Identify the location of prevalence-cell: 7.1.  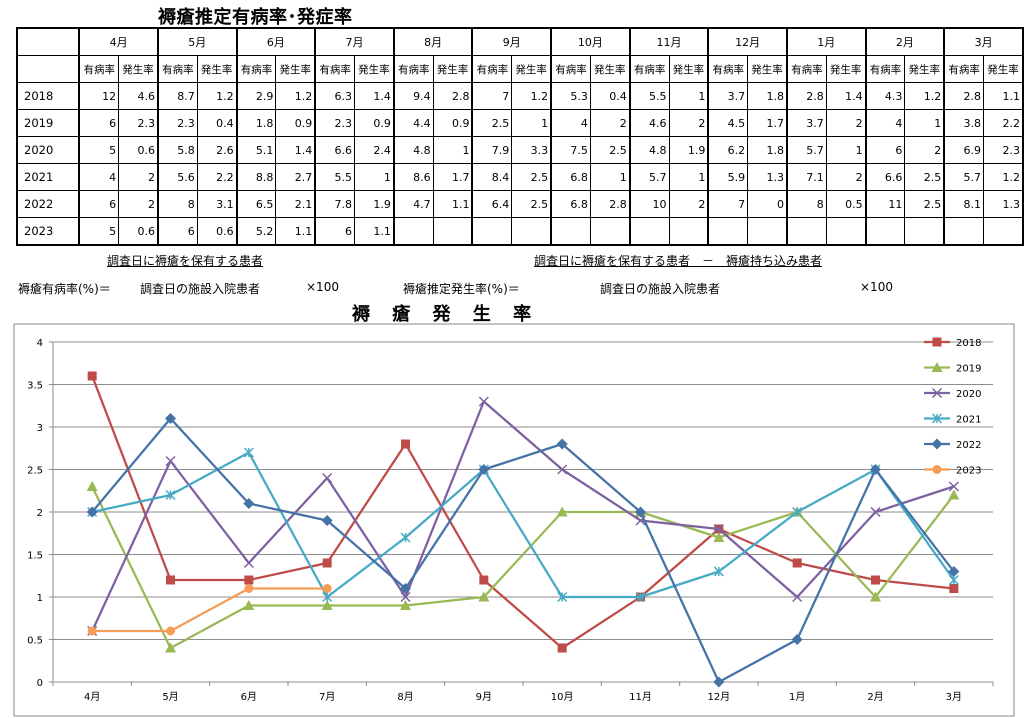
(806, 177).